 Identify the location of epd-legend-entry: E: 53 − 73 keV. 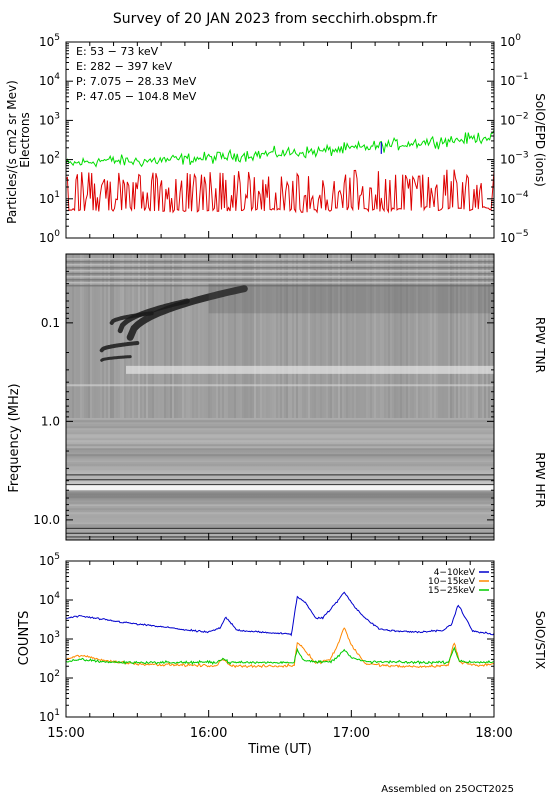
(117, 51).